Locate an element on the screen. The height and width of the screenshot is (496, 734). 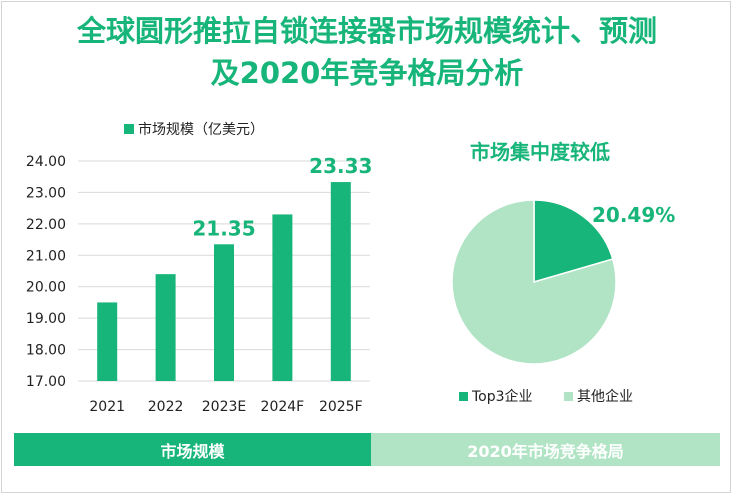
pie-slice-Top3企业 is located at coordinates (573, 241).